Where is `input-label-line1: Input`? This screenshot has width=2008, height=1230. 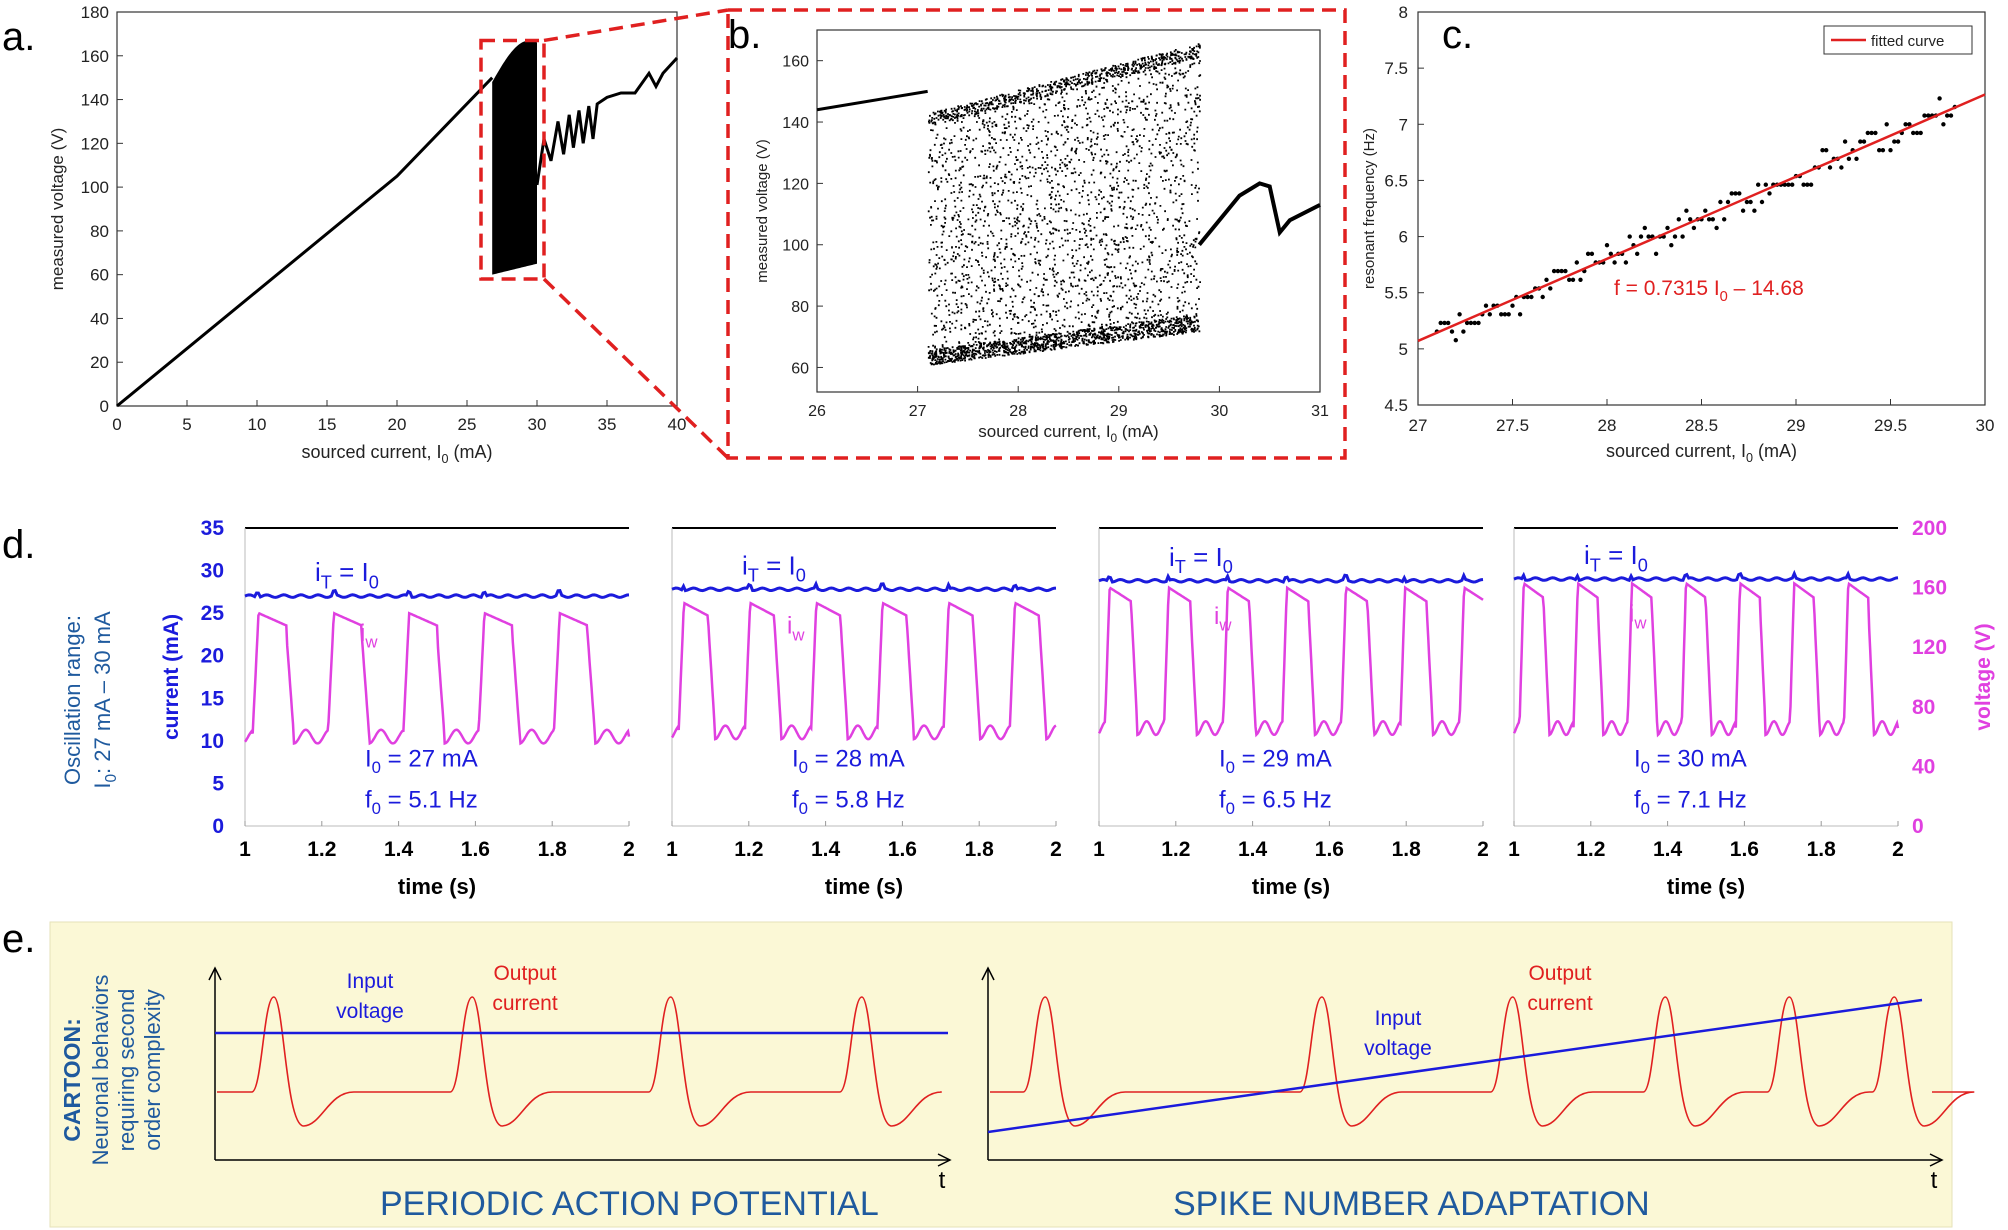
input-label-line1: Input is located at coordinates (1398, 1018).